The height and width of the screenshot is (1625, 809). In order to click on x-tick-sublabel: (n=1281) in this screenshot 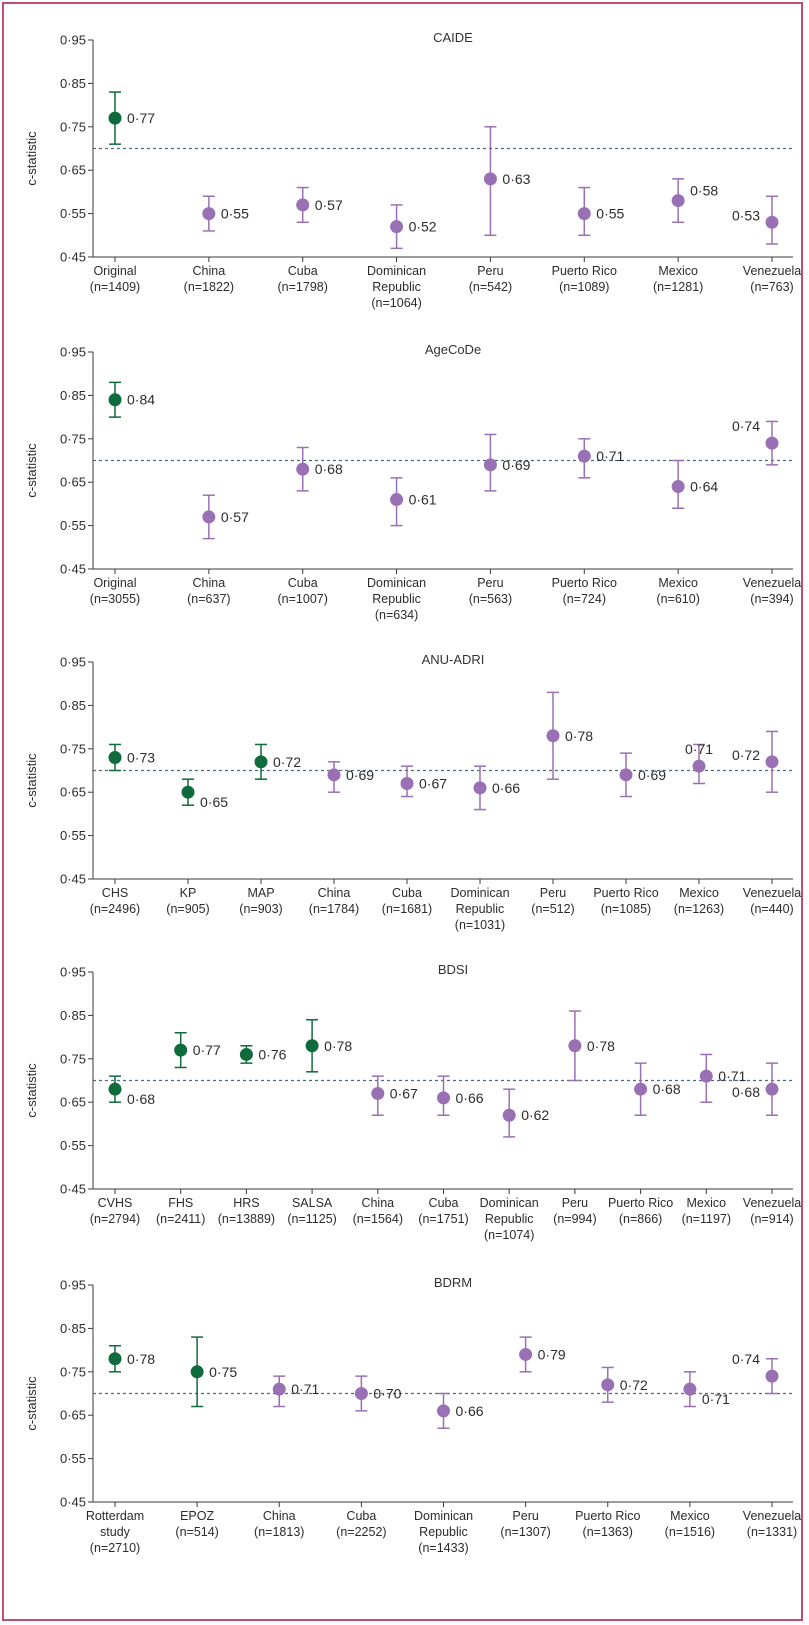, I will do `click(678, 287)`.